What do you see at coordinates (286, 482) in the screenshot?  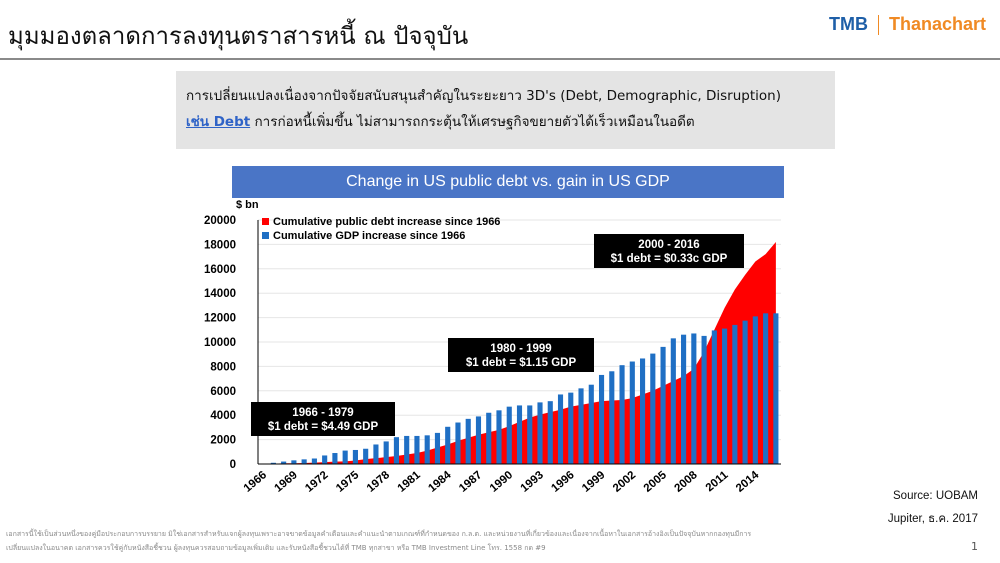 I see `x-tick-label: 1969` at bounding box center [286, 482].